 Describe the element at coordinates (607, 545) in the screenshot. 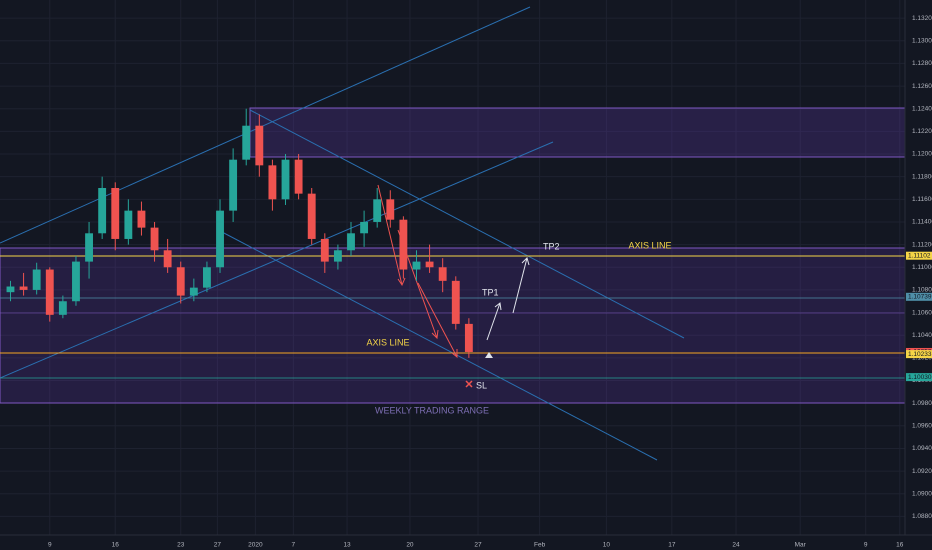

I see `x-tick-label: 10` at that location.